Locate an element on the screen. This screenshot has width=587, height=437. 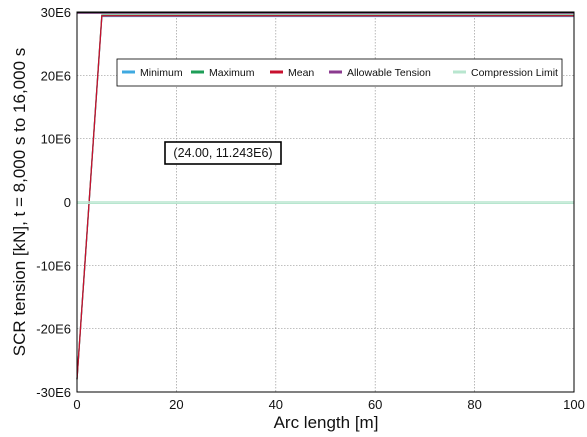
x-tick-labels: 0 20 40 60 80 100 is located at coordinates (328, 404).